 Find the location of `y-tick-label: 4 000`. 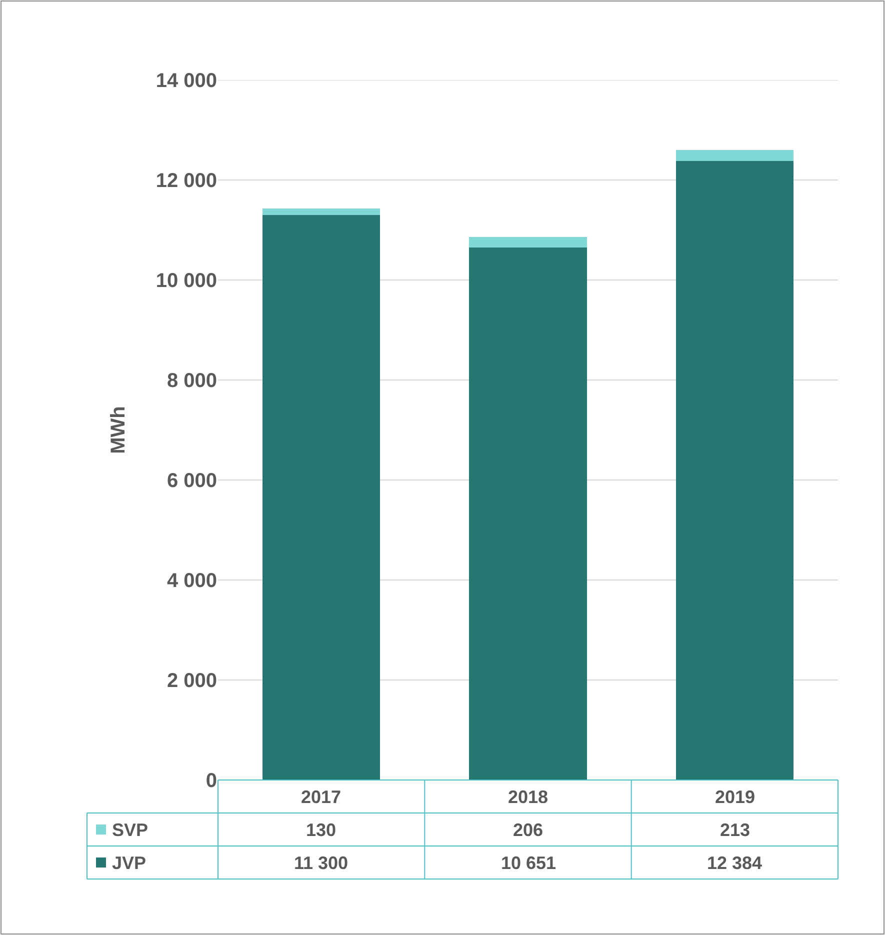

y-tick-label: 4 000 is located at coordinates (191, 581).